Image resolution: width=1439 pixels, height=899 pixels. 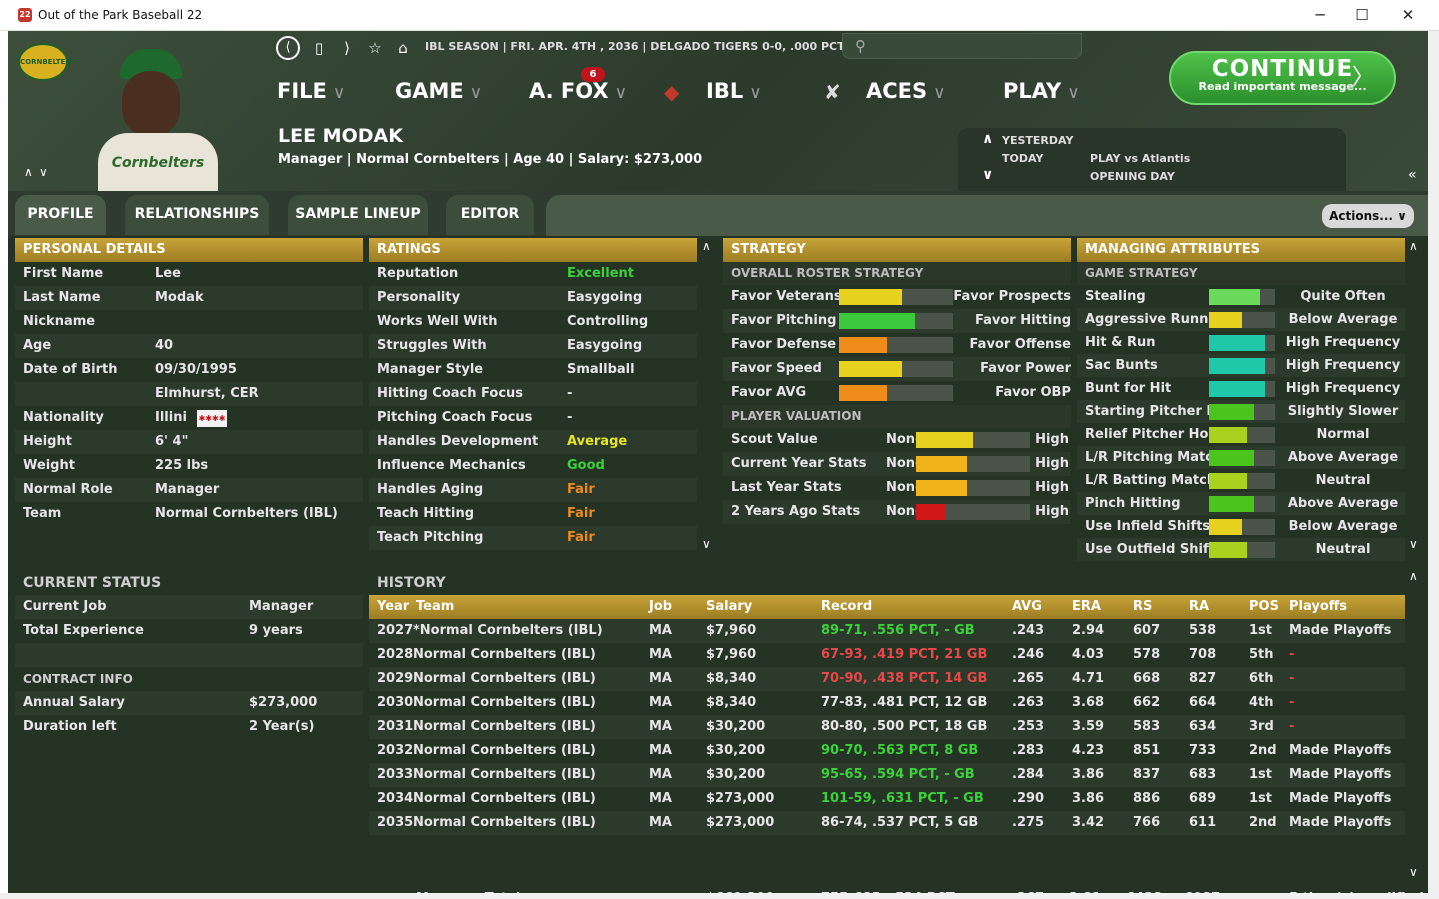 What do you see at coordinates (706, 544) in the screenshot?
I see `ratings-scroll-down-icon: ∨` at bounding box center [706, 544].